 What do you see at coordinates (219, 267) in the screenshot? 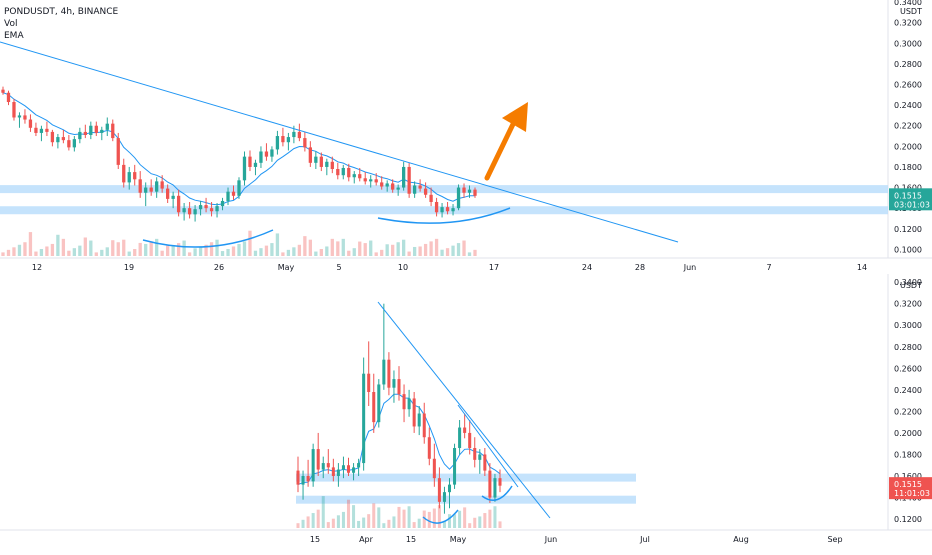
I see `time-tick-label: 26` at bounding box center [219, 267].